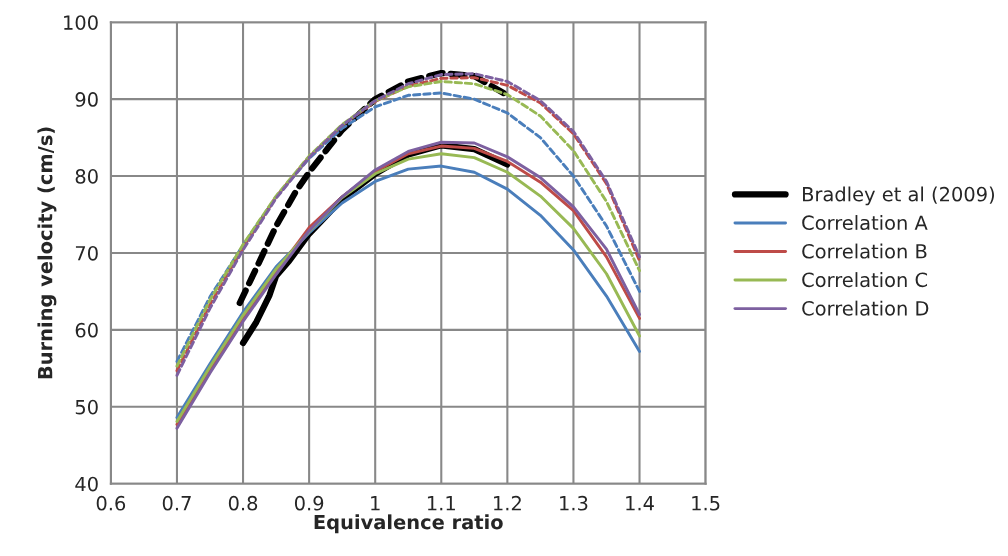 This screenshot has height=556, width=1008. Describe the element at coordinates (441, 503) in the screenshot. I see `x-tick-label: 1.1` at that location.